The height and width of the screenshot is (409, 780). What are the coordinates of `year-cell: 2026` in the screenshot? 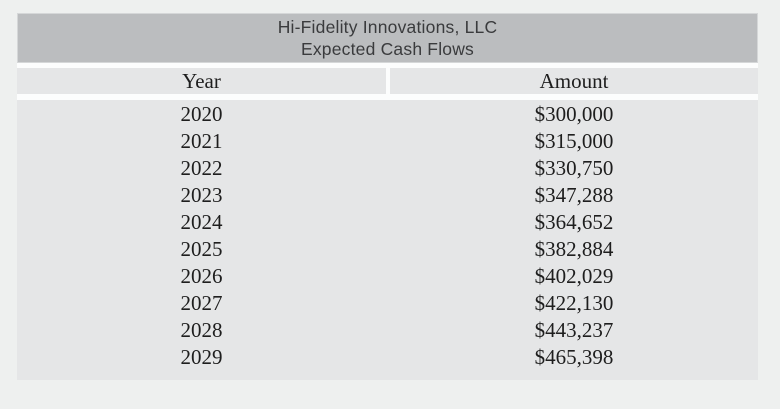 It's located at (201, 276).